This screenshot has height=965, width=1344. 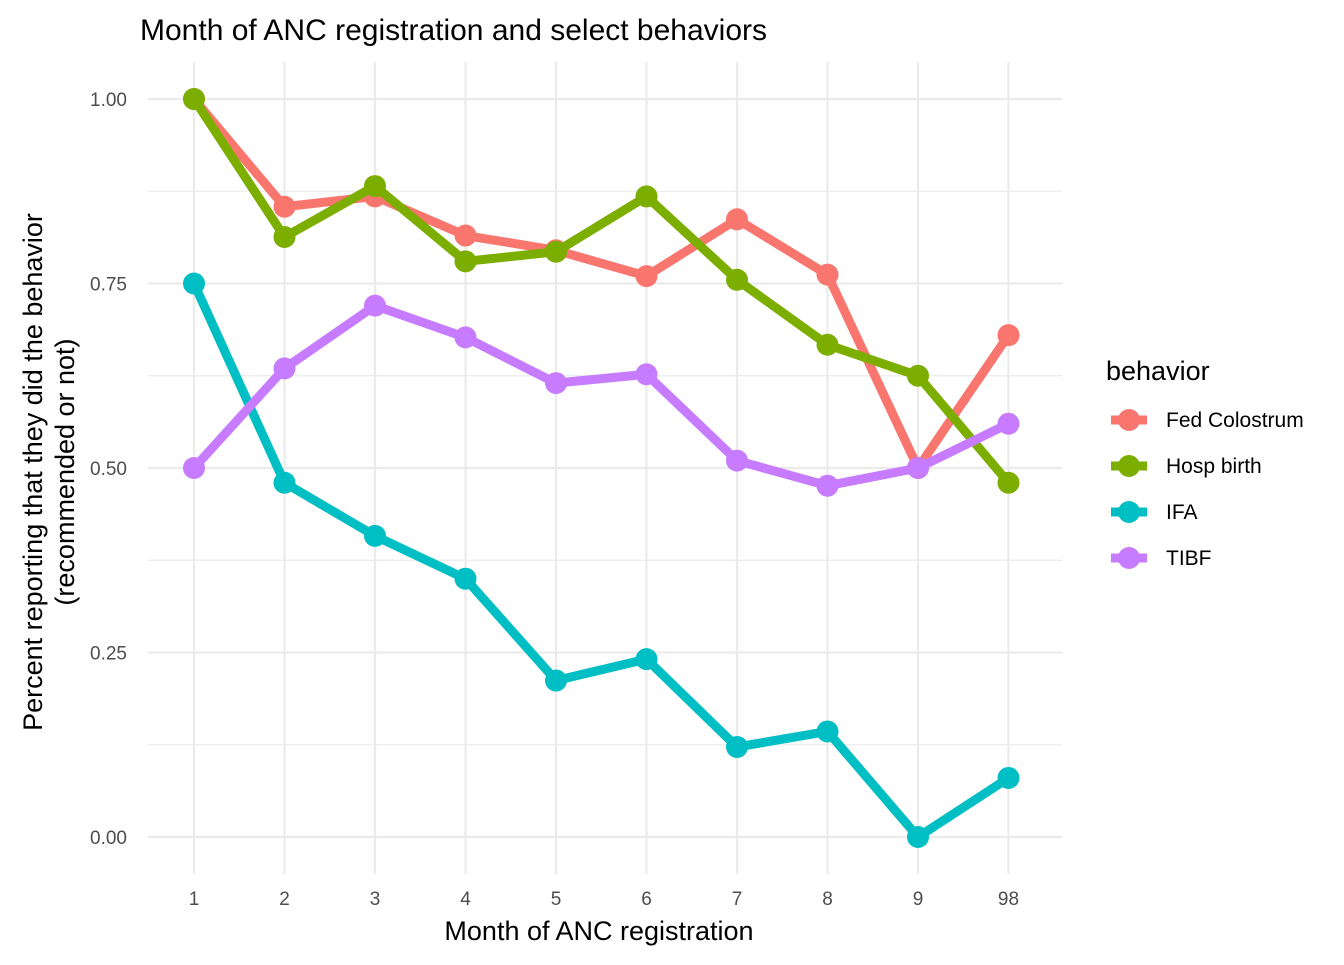 I want to click on x-tick-label: 7, so click(x=737, y=899).